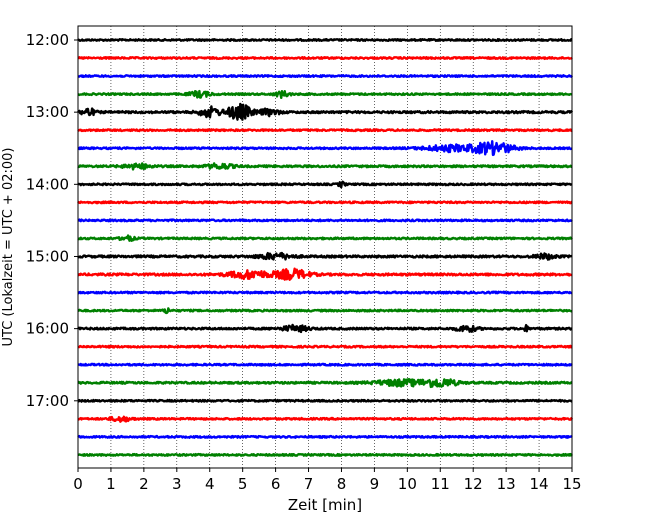 This screenshot has height=520, width=650. I want to click on x-axis-label: Zeit [min], so click(325, 505).